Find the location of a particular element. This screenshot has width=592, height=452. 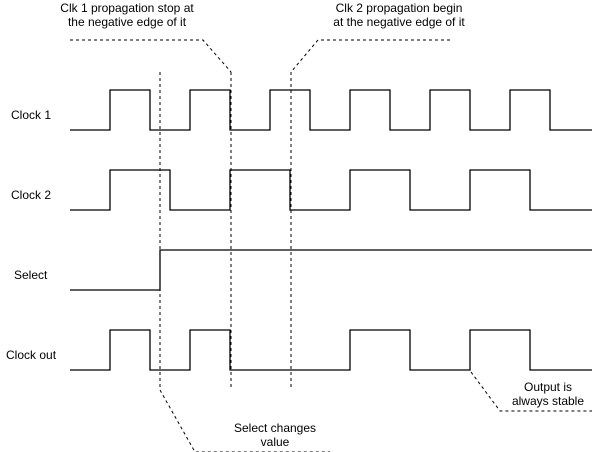

clock1-label: Clock 1 is located at coordinates (31, 115).